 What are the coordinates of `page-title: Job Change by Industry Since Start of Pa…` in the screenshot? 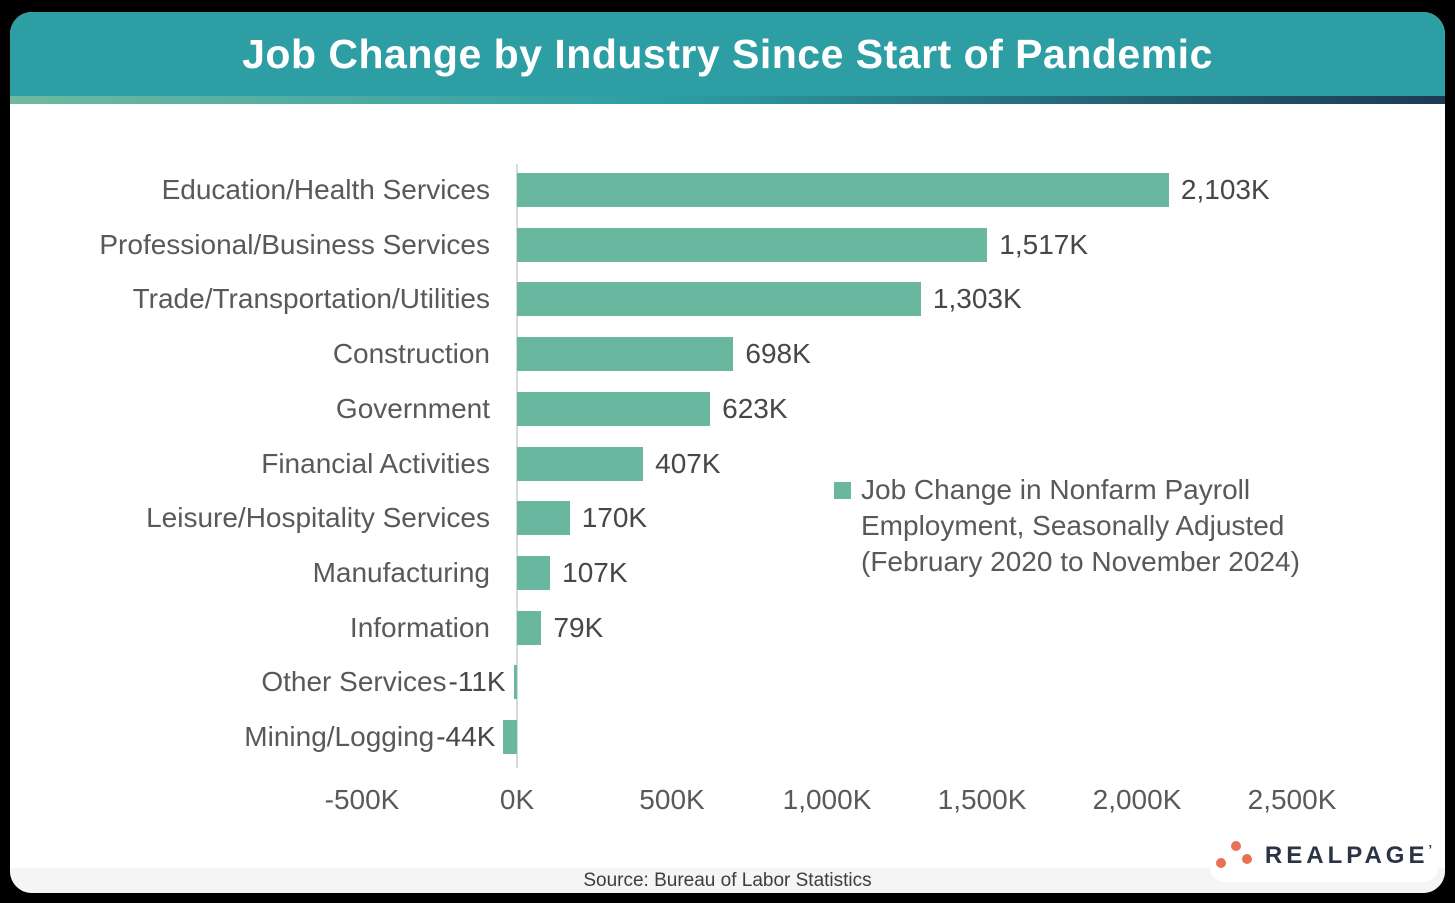 It's located at (727, 53).